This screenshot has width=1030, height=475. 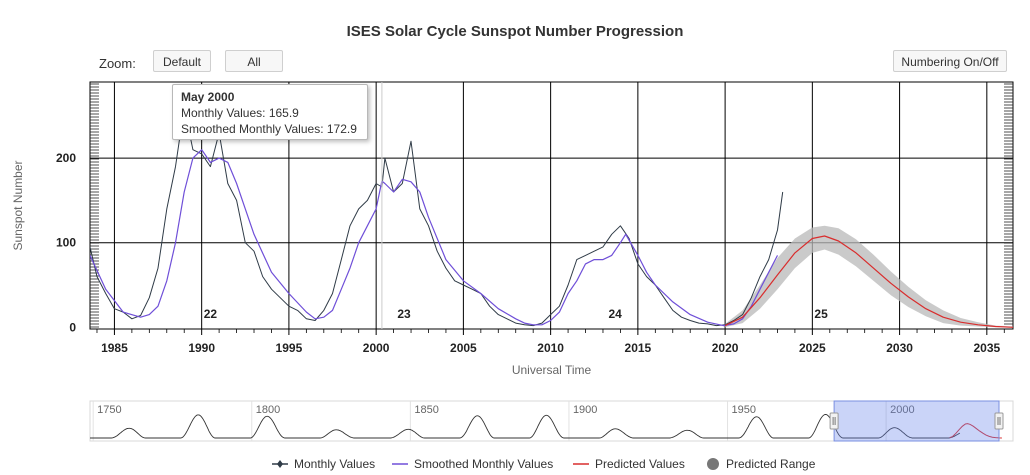 I want to click on legend-item-smoothed: Smoothed Monthly Values, so click(x=472, y=464).